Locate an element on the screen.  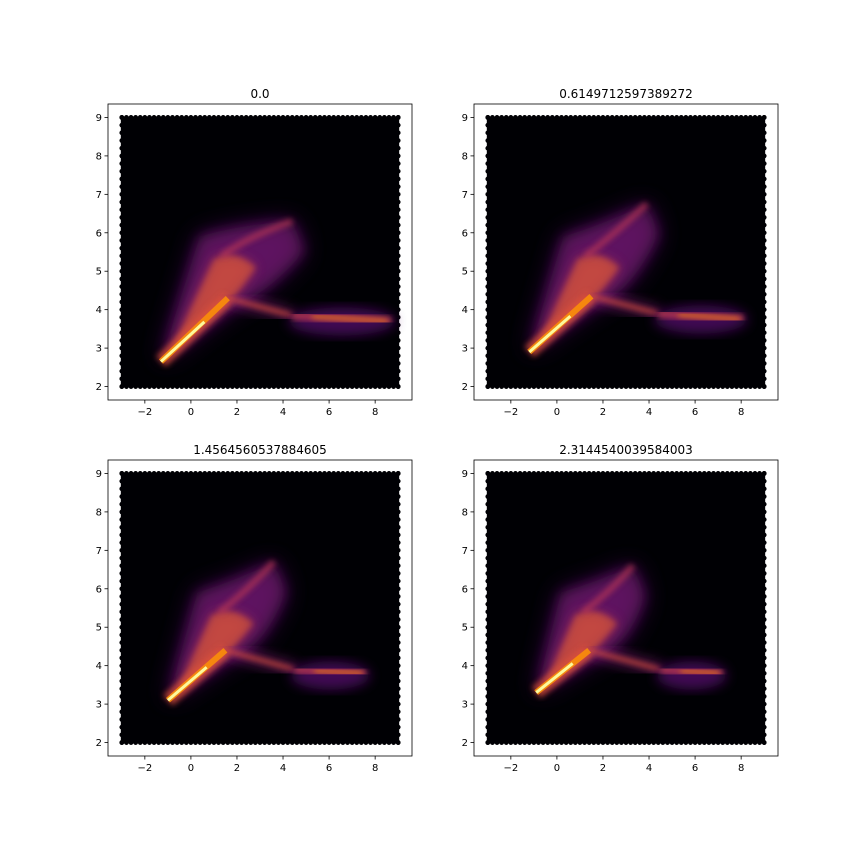
subplot-title: 0.6149712597389272 is located at coordinates (626, 94).